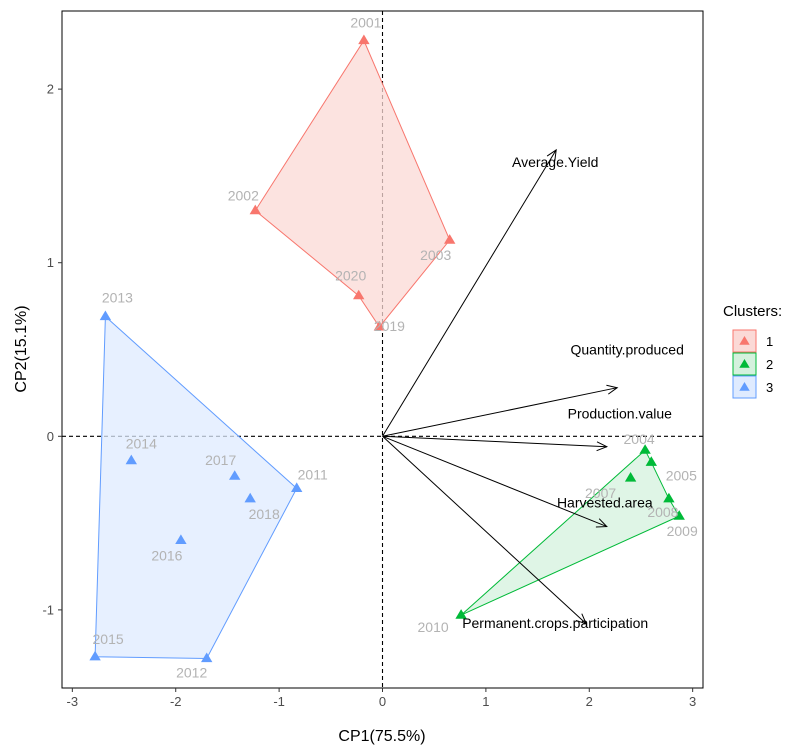 This screenshot has width=811, height=746. I want to click on x-tick-label: 2, so click(589, 701).